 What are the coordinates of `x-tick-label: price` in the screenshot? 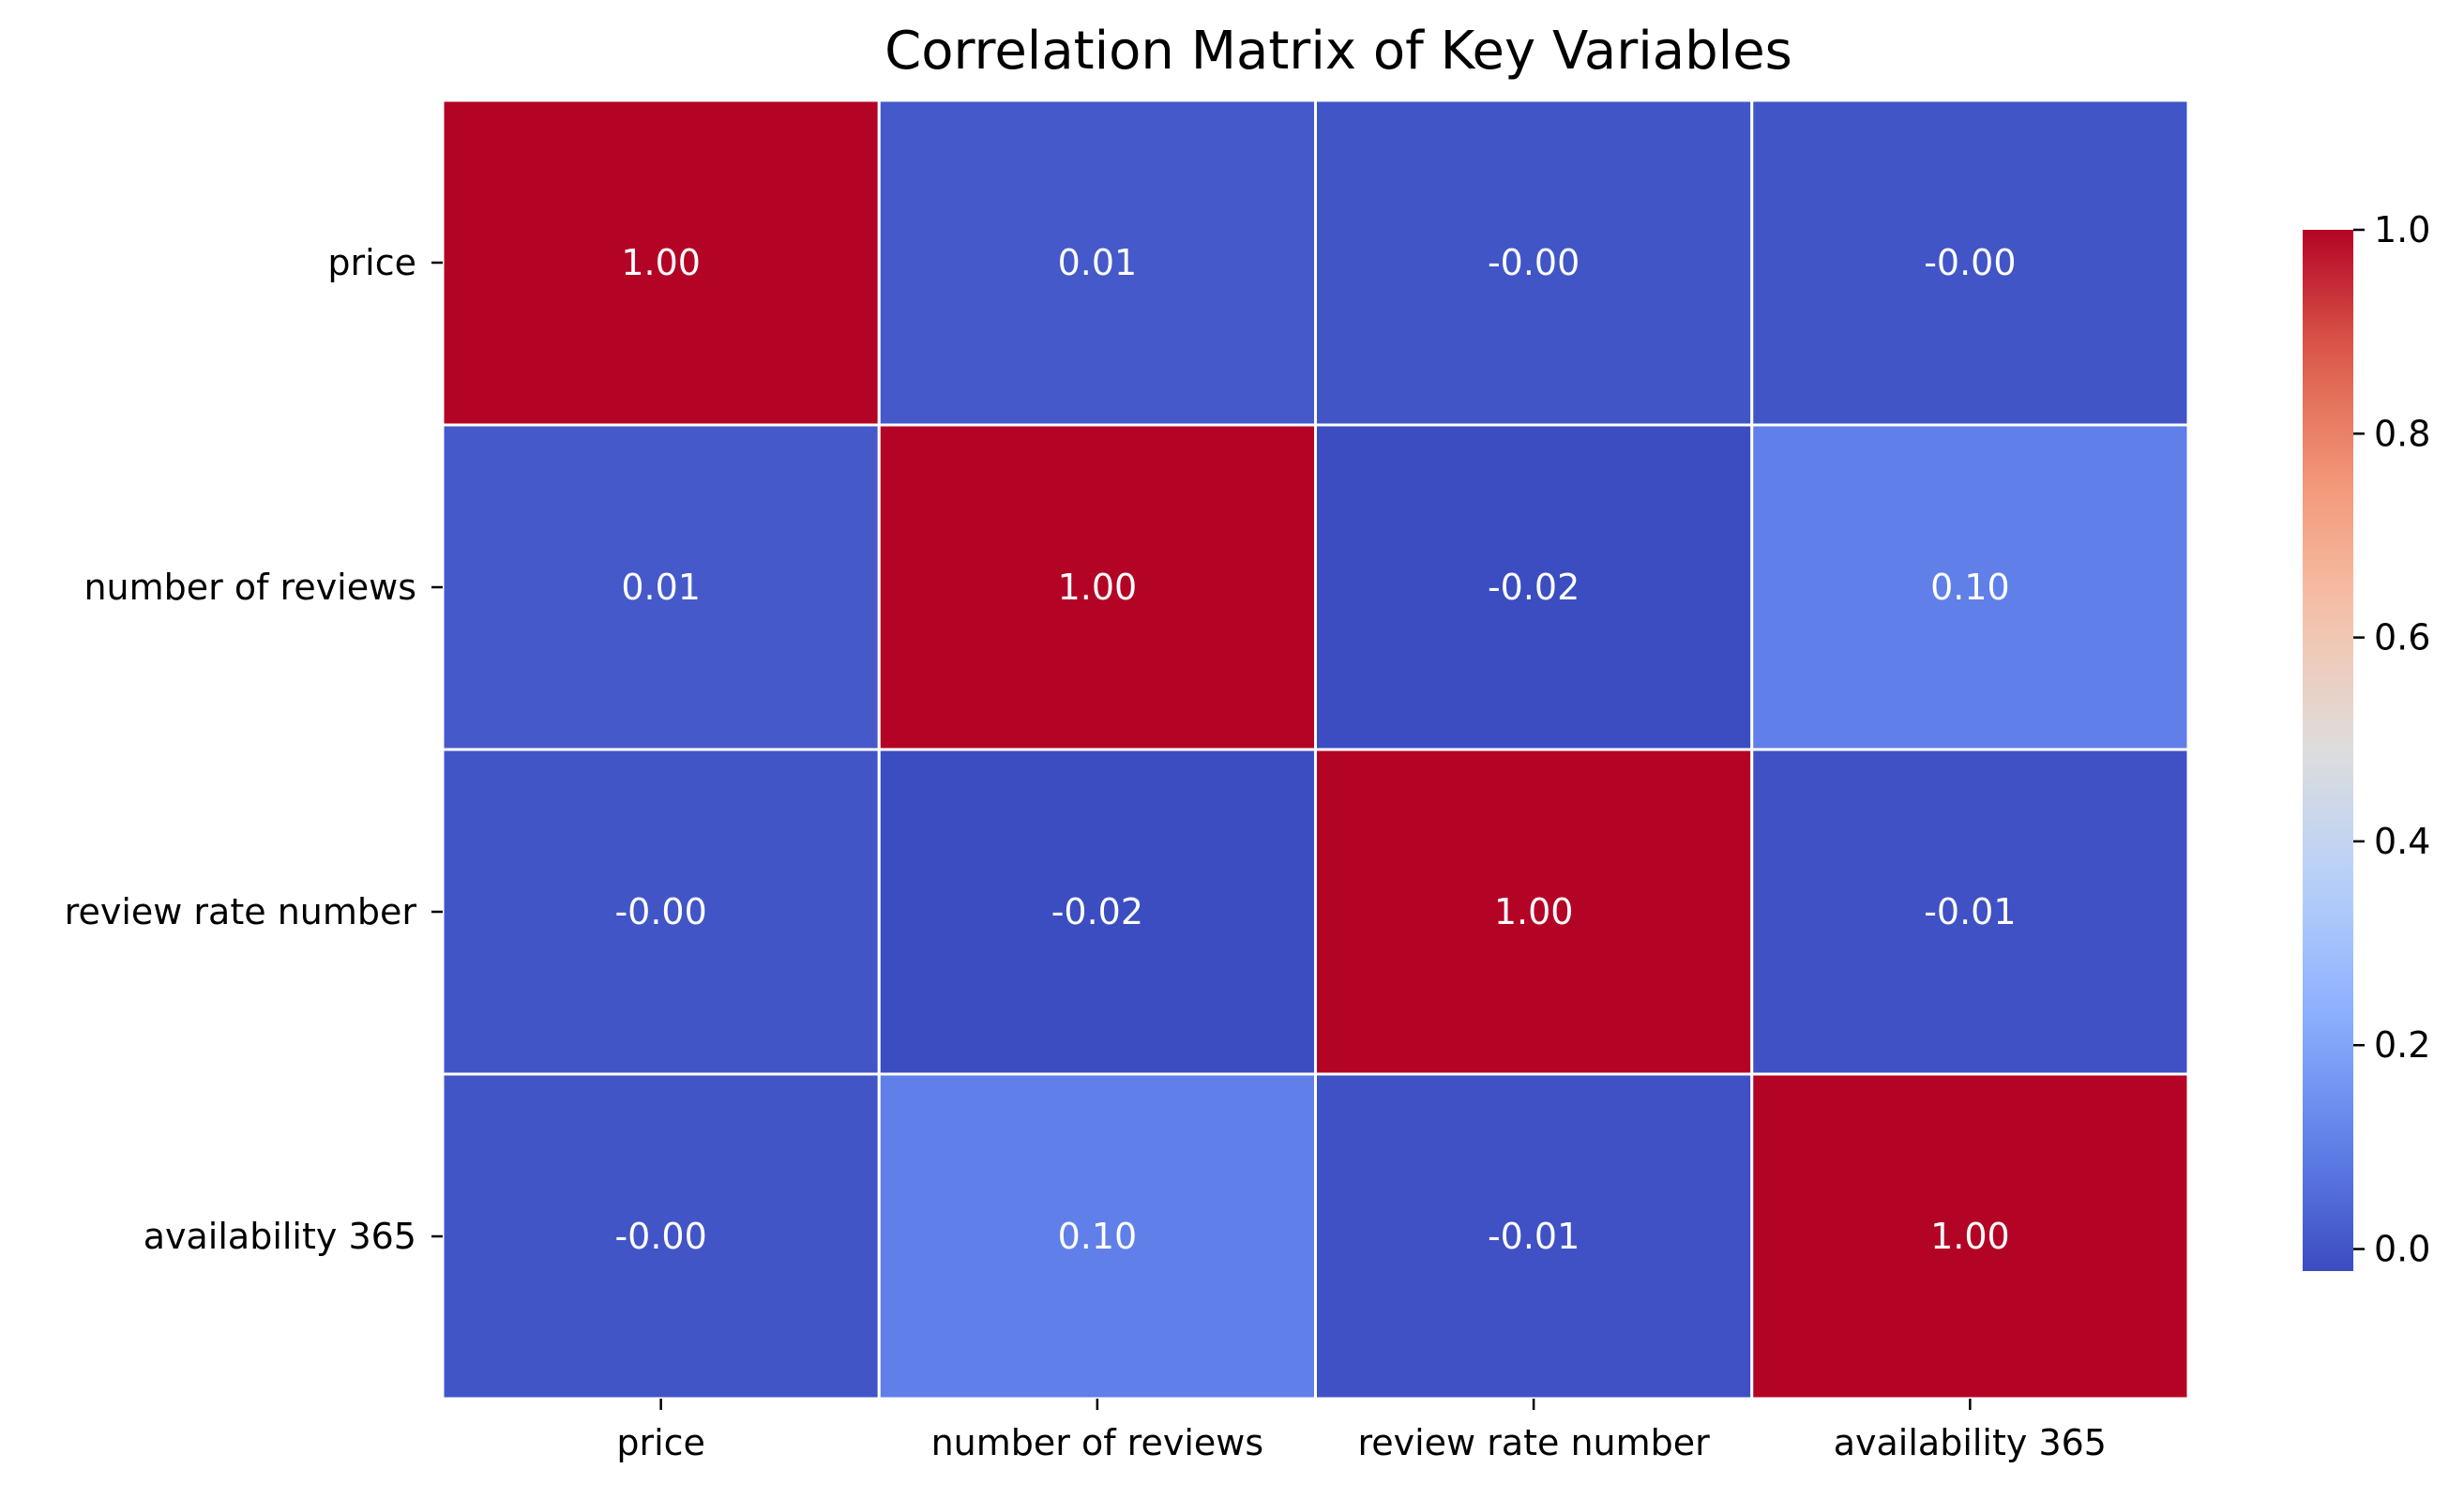 It's located at (660, 1442).